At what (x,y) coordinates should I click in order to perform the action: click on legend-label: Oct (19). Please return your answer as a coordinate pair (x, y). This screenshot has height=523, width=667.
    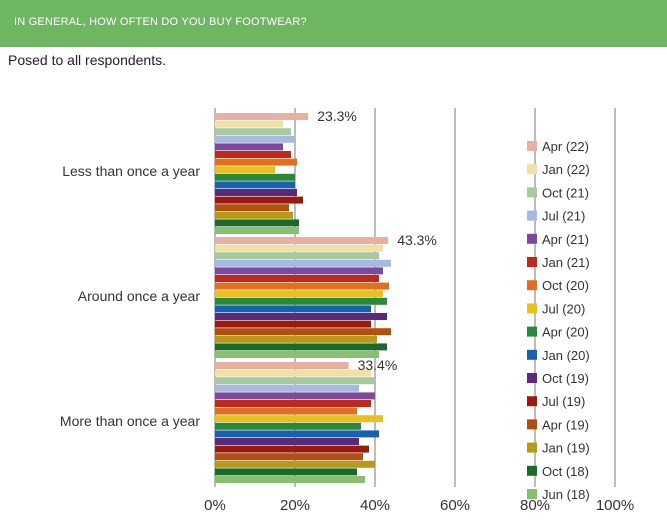
    Looking at the image, I should click on (565, 378).